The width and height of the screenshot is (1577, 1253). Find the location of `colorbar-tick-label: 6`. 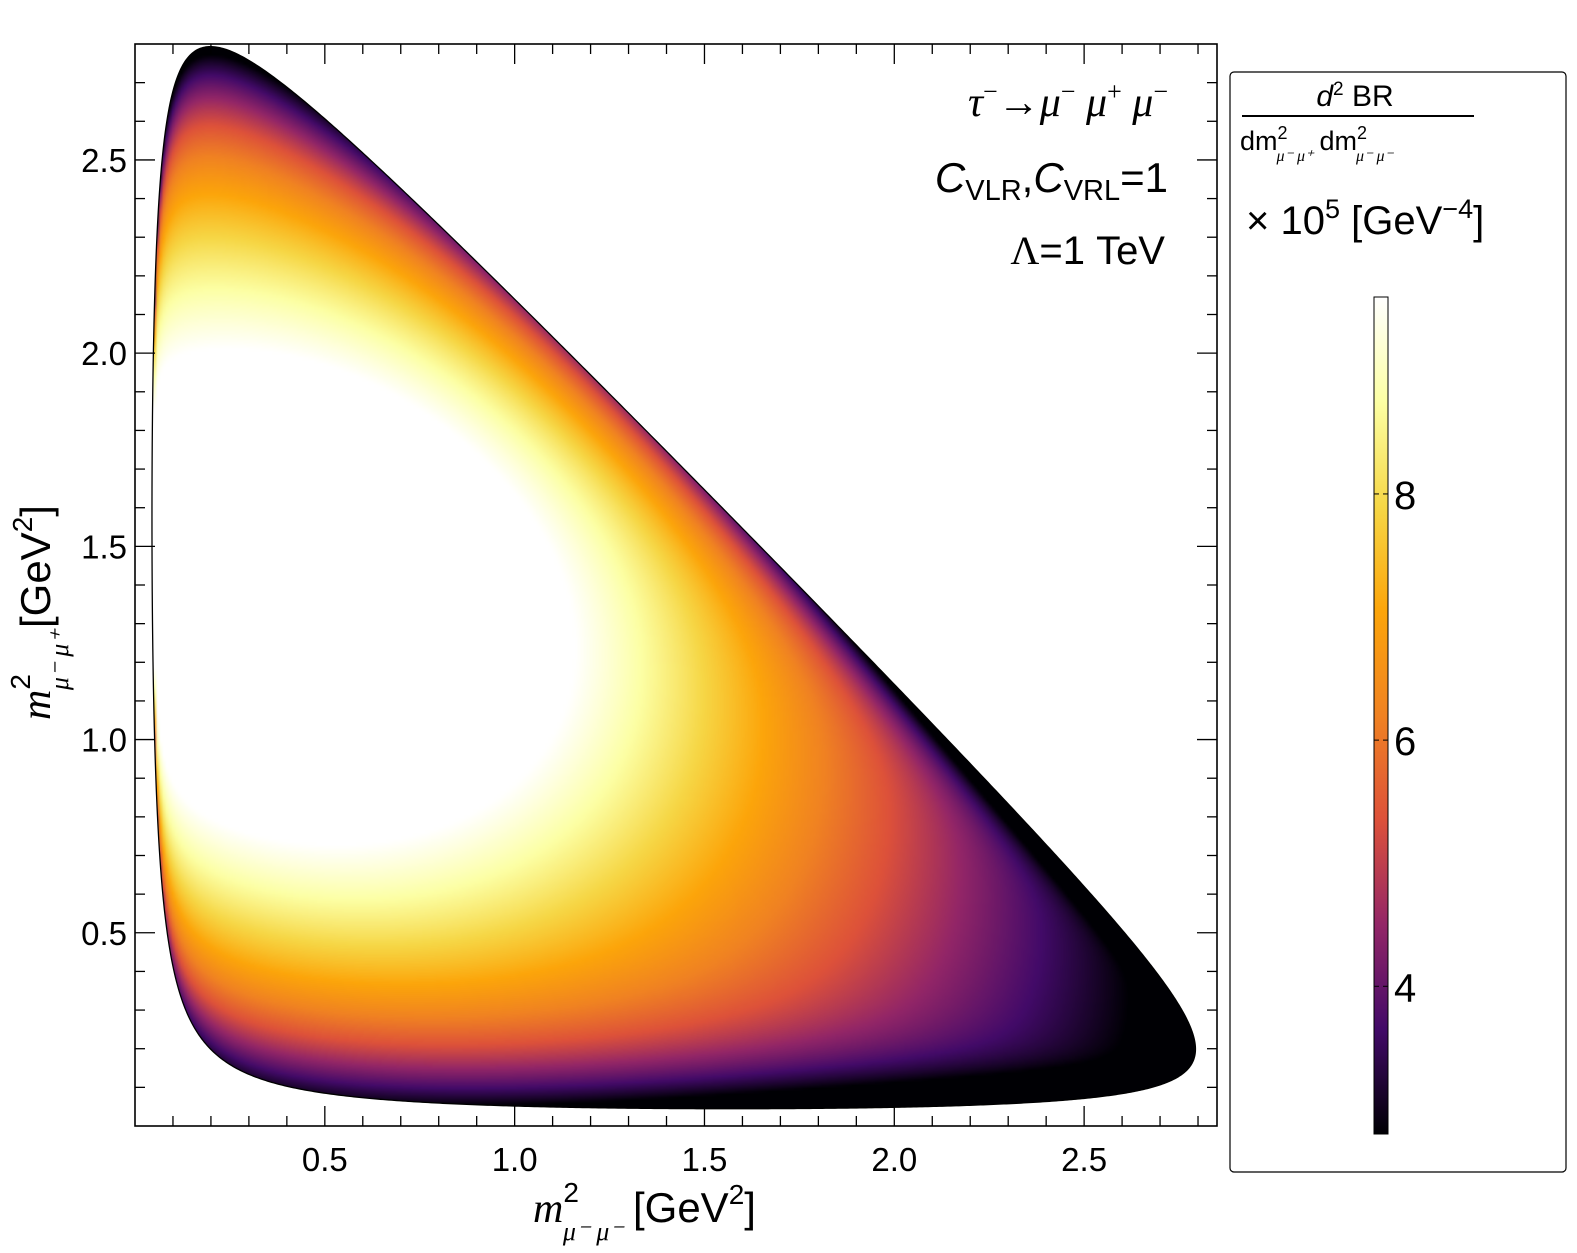

colorbar-tick-label: 6 is located at coordinates (1405, 742).